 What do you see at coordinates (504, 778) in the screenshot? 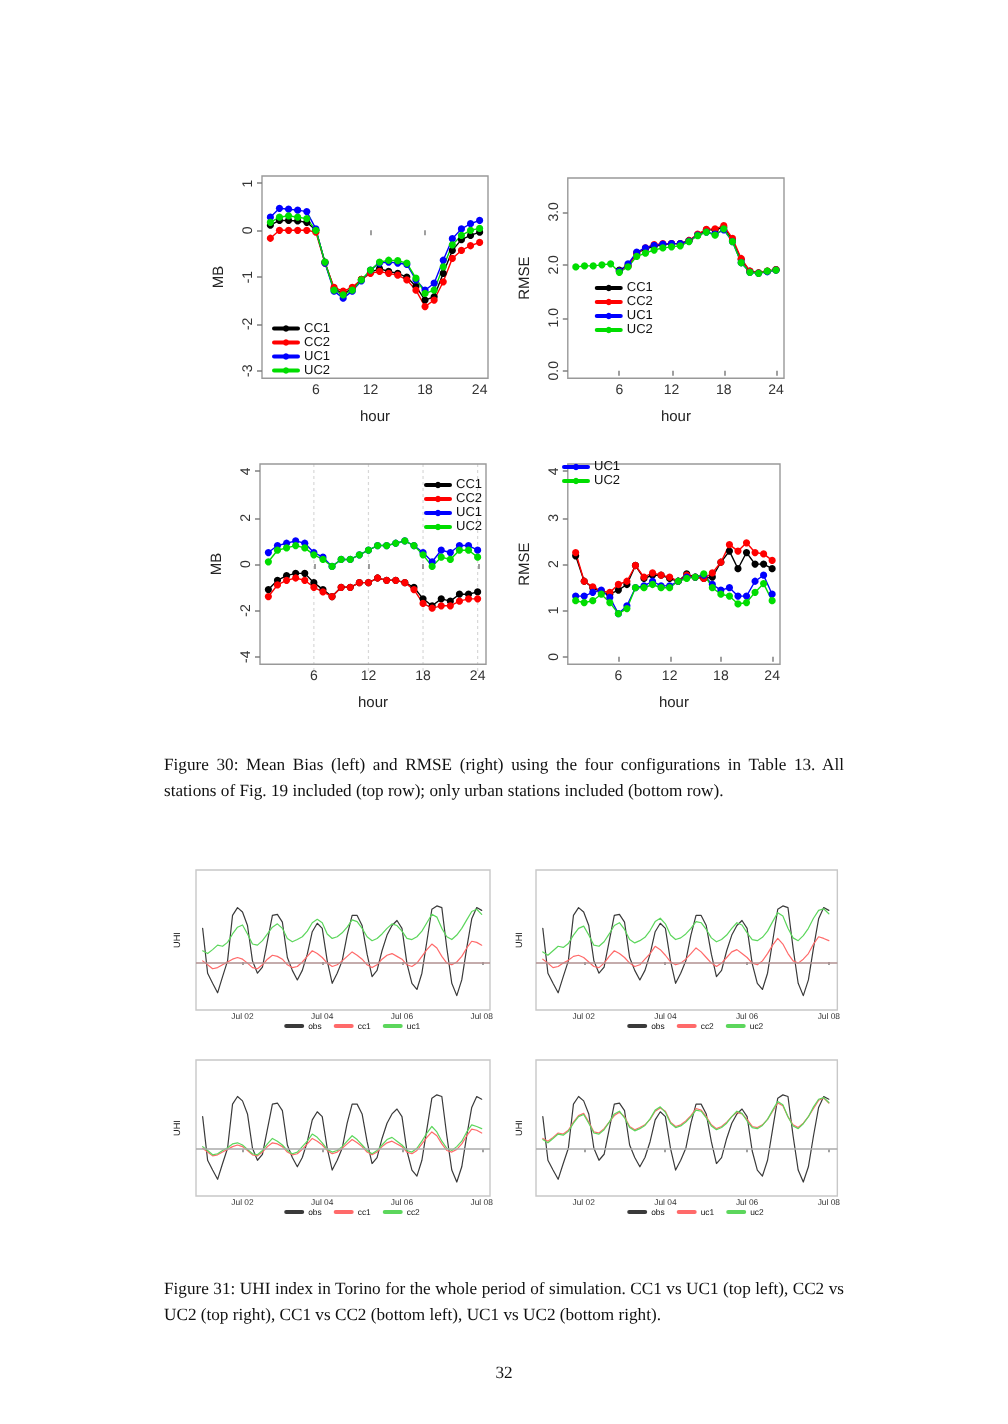
I see `caption: Figure 30: Mean Bias (left) and RMSE (right) using the four configurations in Table 13. All stations of Fig. 19 included (top row); only urban stations included (bottom row).` at bounding box center [504, 778].